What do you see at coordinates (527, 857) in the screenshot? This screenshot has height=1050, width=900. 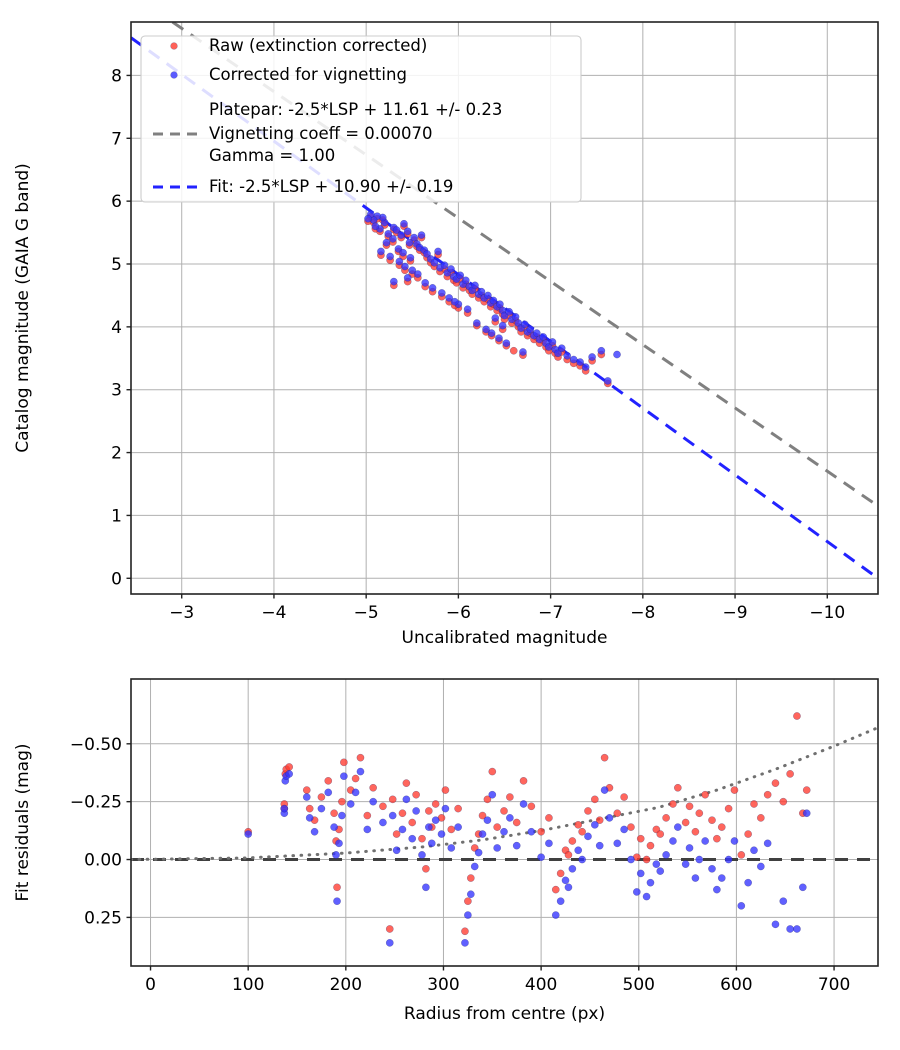 I see `bottom-panel-series-corrected-for-vignetting` at bounding box center [527, 857].